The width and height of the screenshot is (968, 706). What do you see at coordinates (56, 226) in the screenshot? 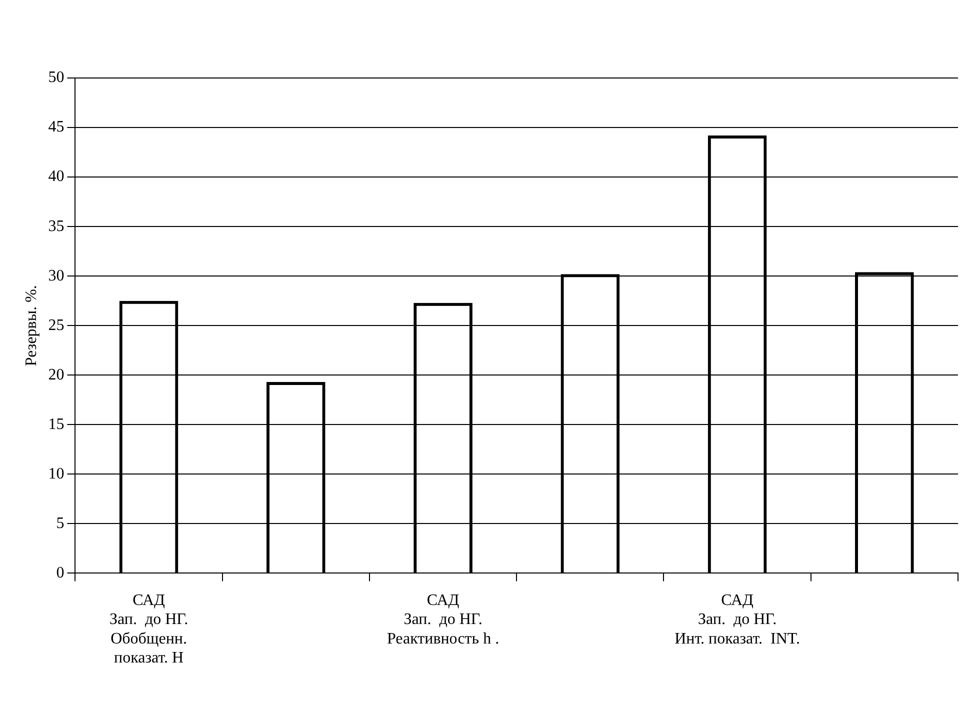
I see `y-tick-label: 35` at bounding box center [56, 226].